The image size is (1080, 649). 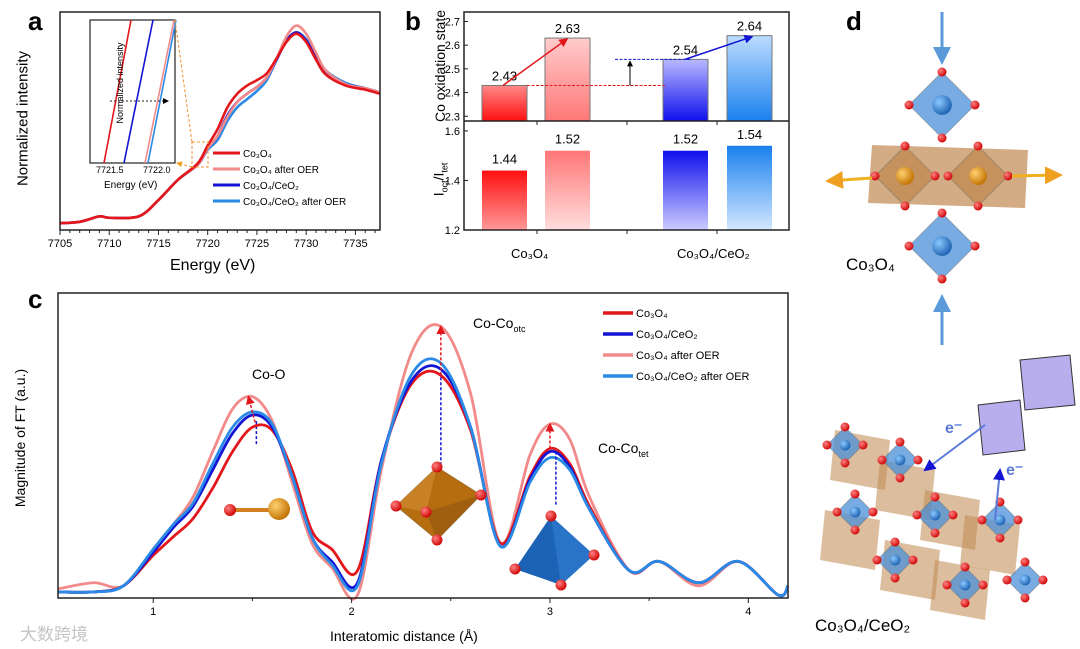 What do you see at coordinates (693, 377) in the screenshot?
I see `c-legend-label: Co₃O₄/CeO₂ after OER` at bounding box center [693, 377].